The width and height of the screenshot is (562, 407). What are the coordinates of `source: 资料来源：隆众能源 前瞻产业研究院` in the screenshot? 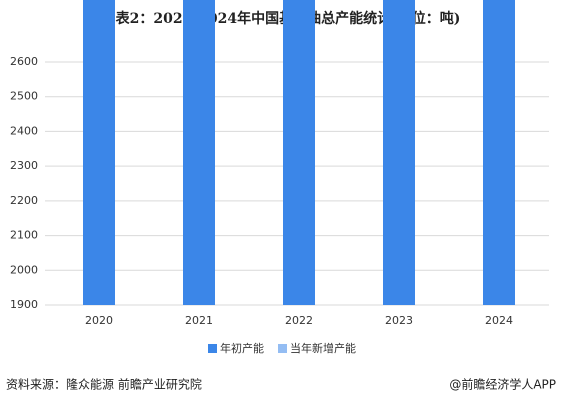 It's located at (104, 384).